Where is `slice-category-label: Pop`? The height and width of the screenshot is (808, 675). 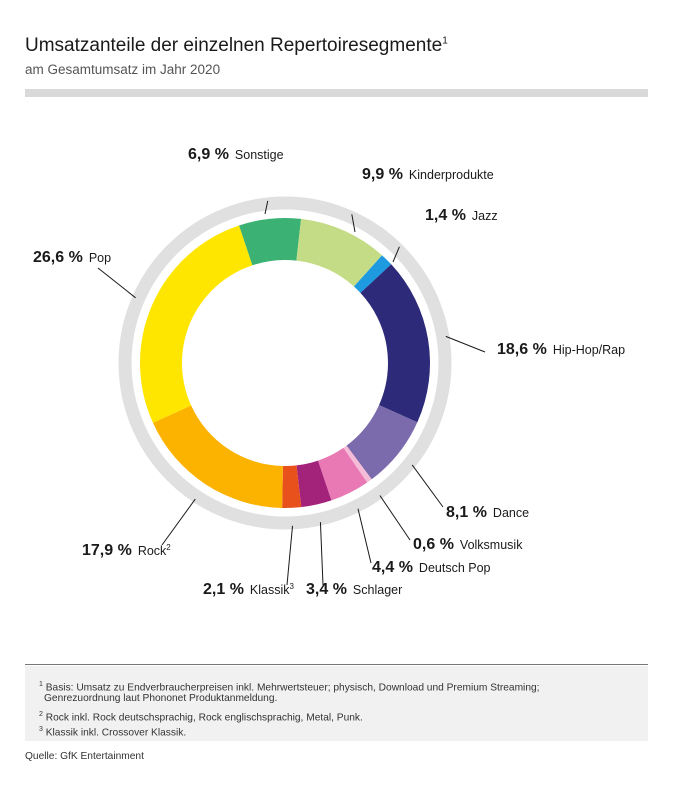 slice-category-label: Pop is located at coordinates (100, 258).